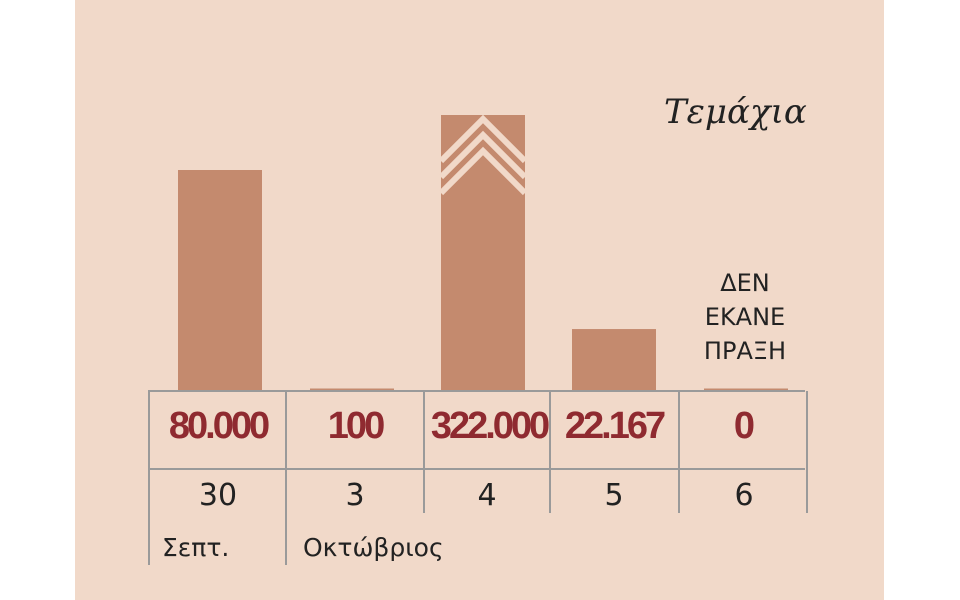  I want to click on x-tick-label: 30, so click(218, 495).